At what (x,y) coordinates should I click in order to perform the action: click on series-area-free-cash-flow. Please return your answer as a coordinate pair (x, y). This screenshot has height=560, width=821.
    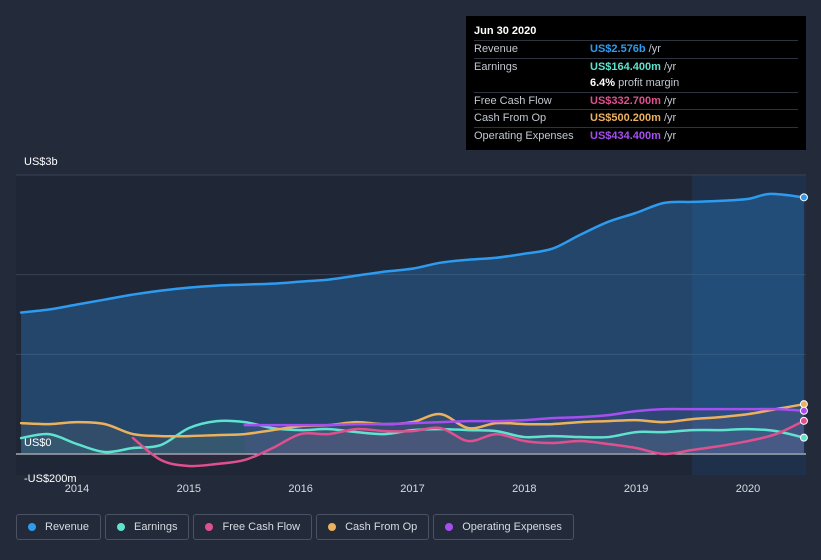
    Looking at the image, I should click on (468, 443).